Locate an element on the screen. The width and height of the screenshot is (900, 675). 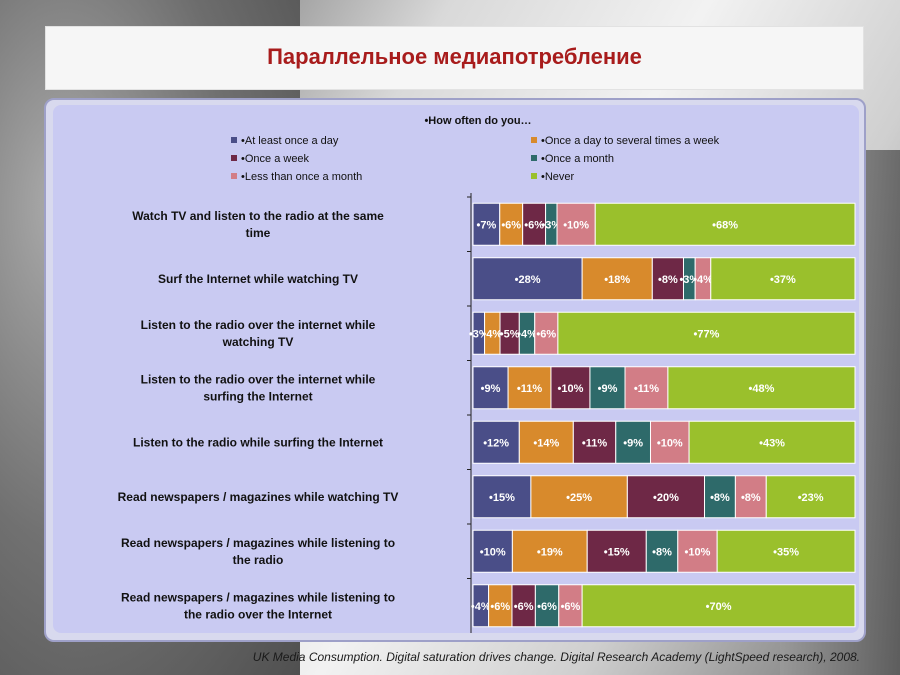
legend-entry: •Once a month is located at coordinates (577, 159).